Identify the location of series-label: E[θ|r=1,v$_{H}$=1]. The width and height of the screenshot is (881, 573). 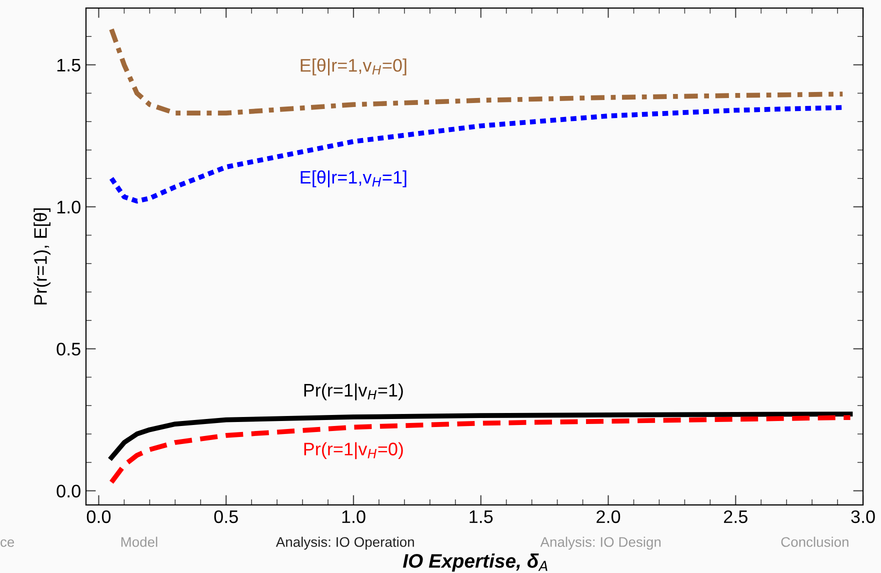
(353, 179).